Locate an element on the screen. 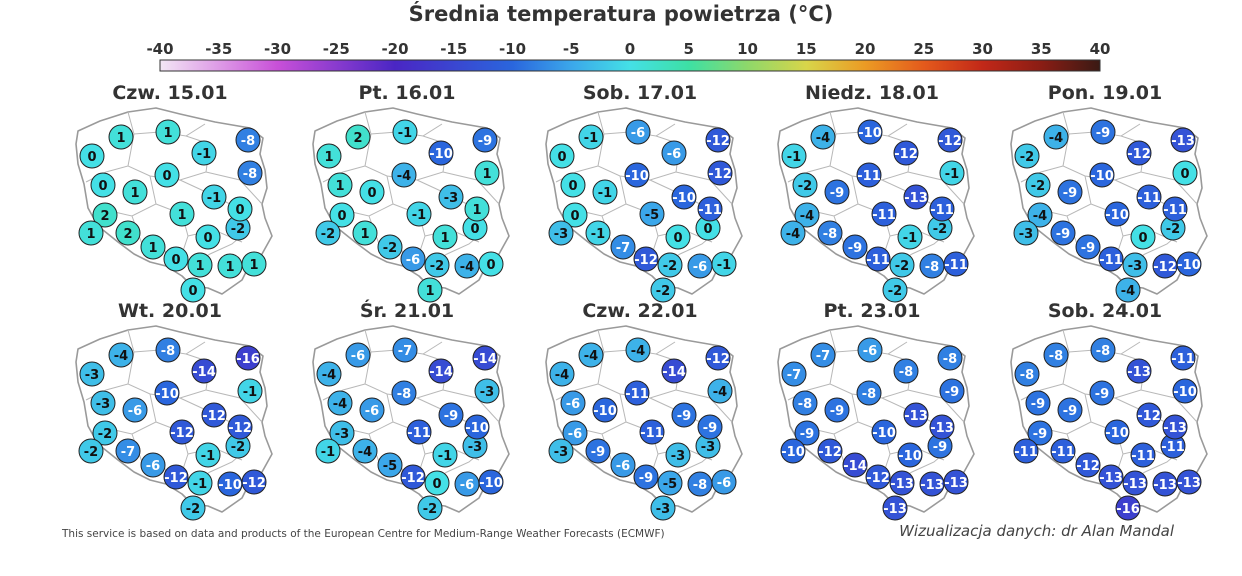  temperature-marker: -2 is located at coordinates (1038, 185).